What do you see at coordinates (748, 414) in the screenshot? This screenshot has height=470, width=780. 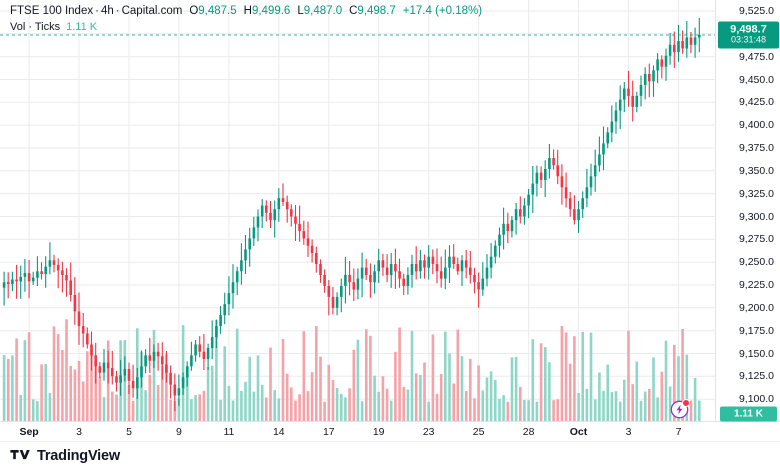 I see `volume-value-badge: 1.11 K` at bounding box center [748, 414].